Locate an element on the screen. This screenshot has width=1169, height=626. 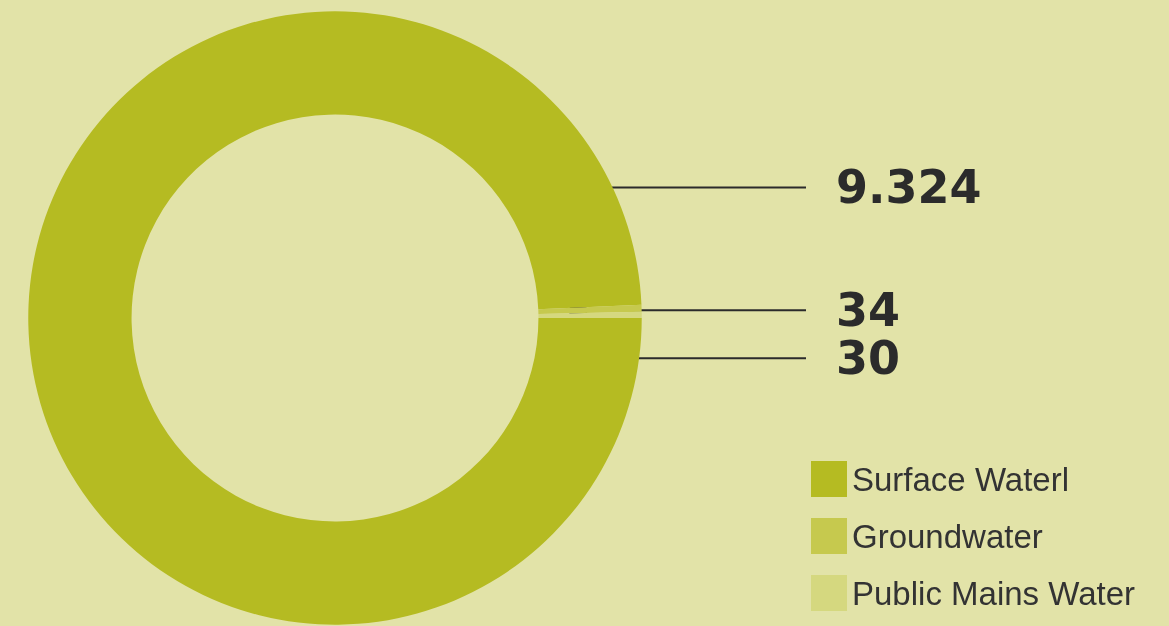
legend-label: Groundwater is located at coordinates (947, 536).